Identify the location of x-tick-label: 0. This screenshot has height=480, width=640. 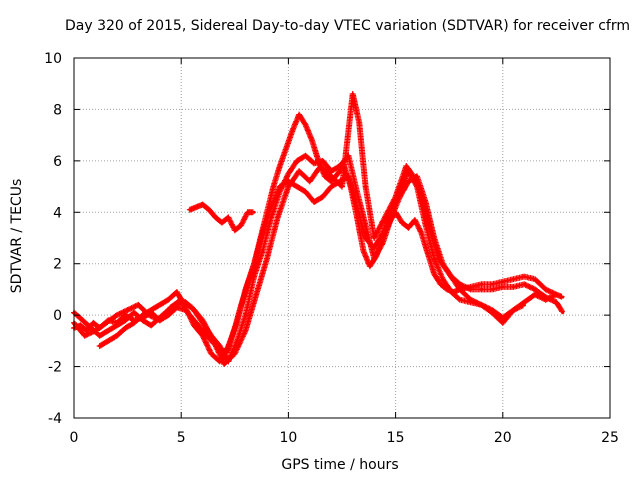
(74, 438).